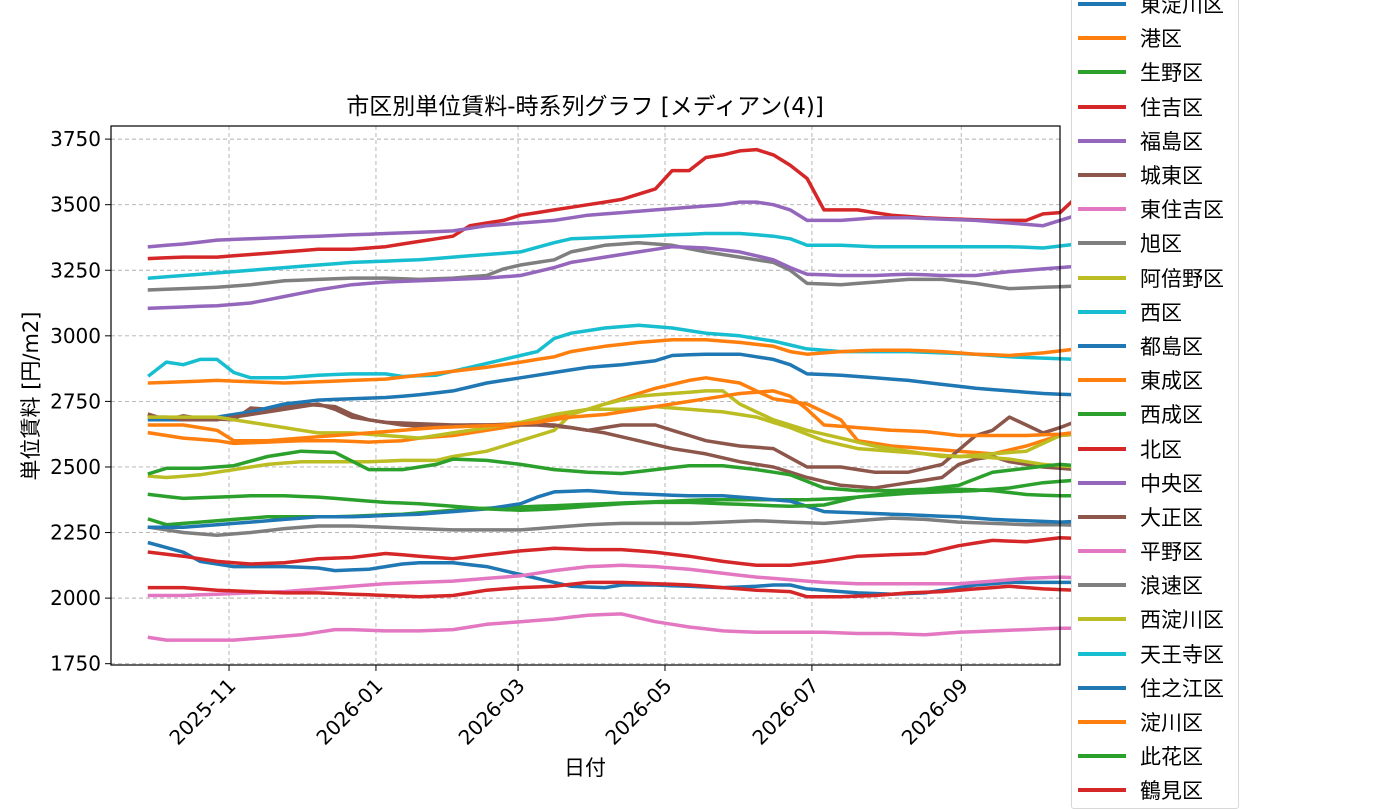  Describe the element at coordinates (1182, 9) in the screenshot. I see `legend-label: 東淀川区` at that location.